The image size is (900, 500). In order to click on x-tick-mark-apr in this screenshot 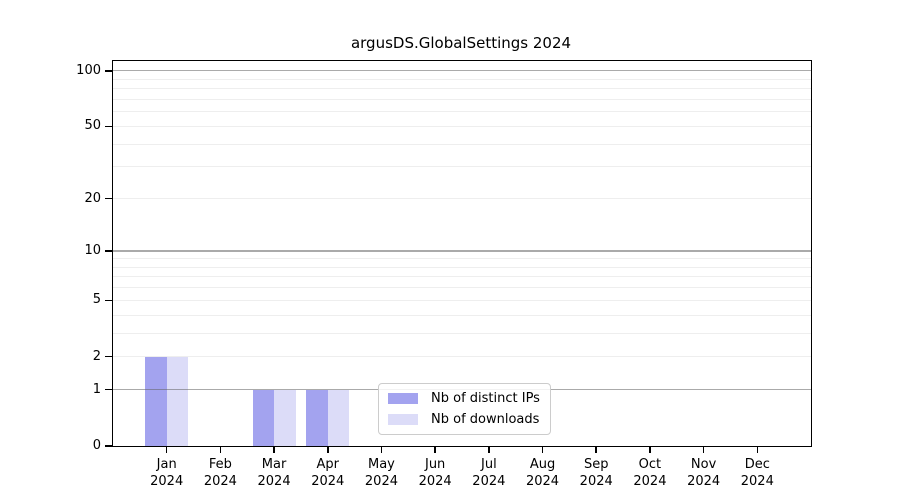, I will do `click(327, 450)`.